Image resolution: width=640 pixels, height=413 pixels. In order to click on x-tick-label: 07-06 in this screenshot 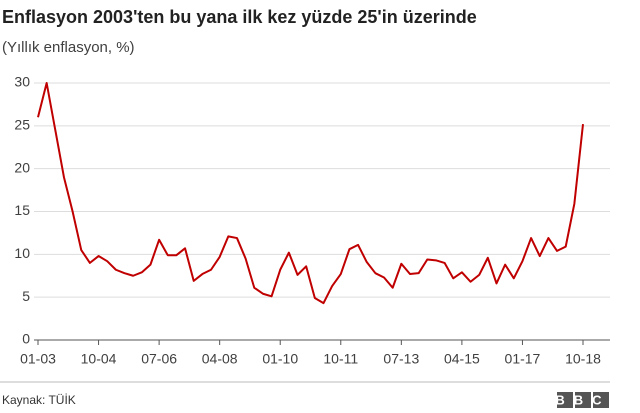, I will do `click(159, 359)`.